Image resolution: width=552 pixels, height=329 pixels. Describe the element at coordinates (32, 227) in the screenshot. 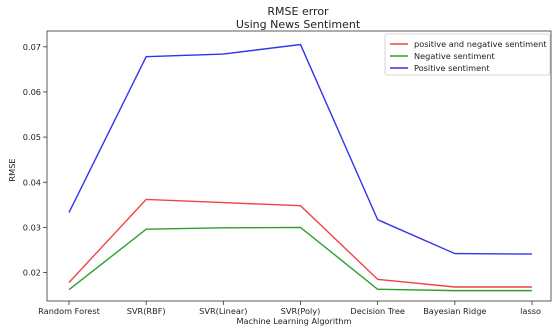

I see `y-tick-label: 0.03` at that location.